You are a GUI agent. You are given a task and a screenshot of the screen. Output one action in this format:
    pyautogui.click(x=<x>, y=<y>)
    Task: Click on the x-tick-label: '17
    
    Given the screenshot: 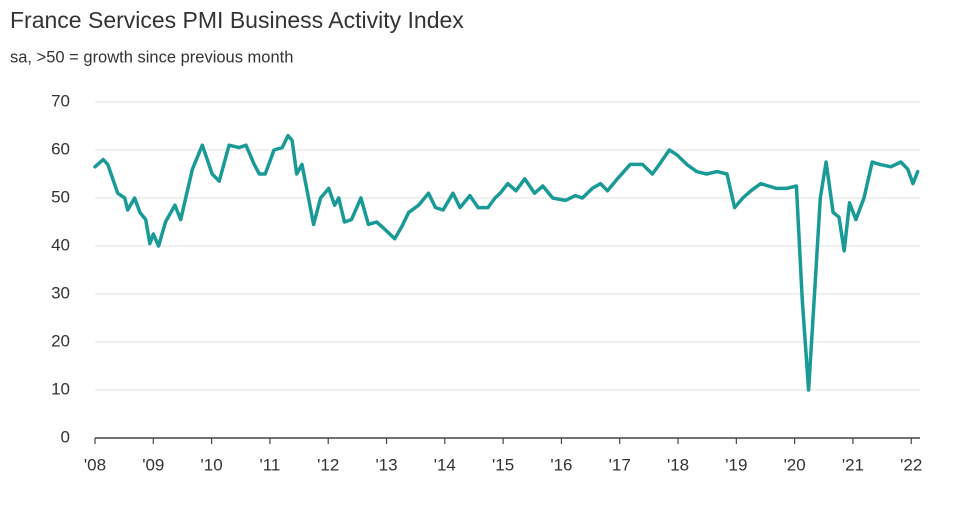 What is the action you would take?
    pyautogui.click(x=620, y=464)
    